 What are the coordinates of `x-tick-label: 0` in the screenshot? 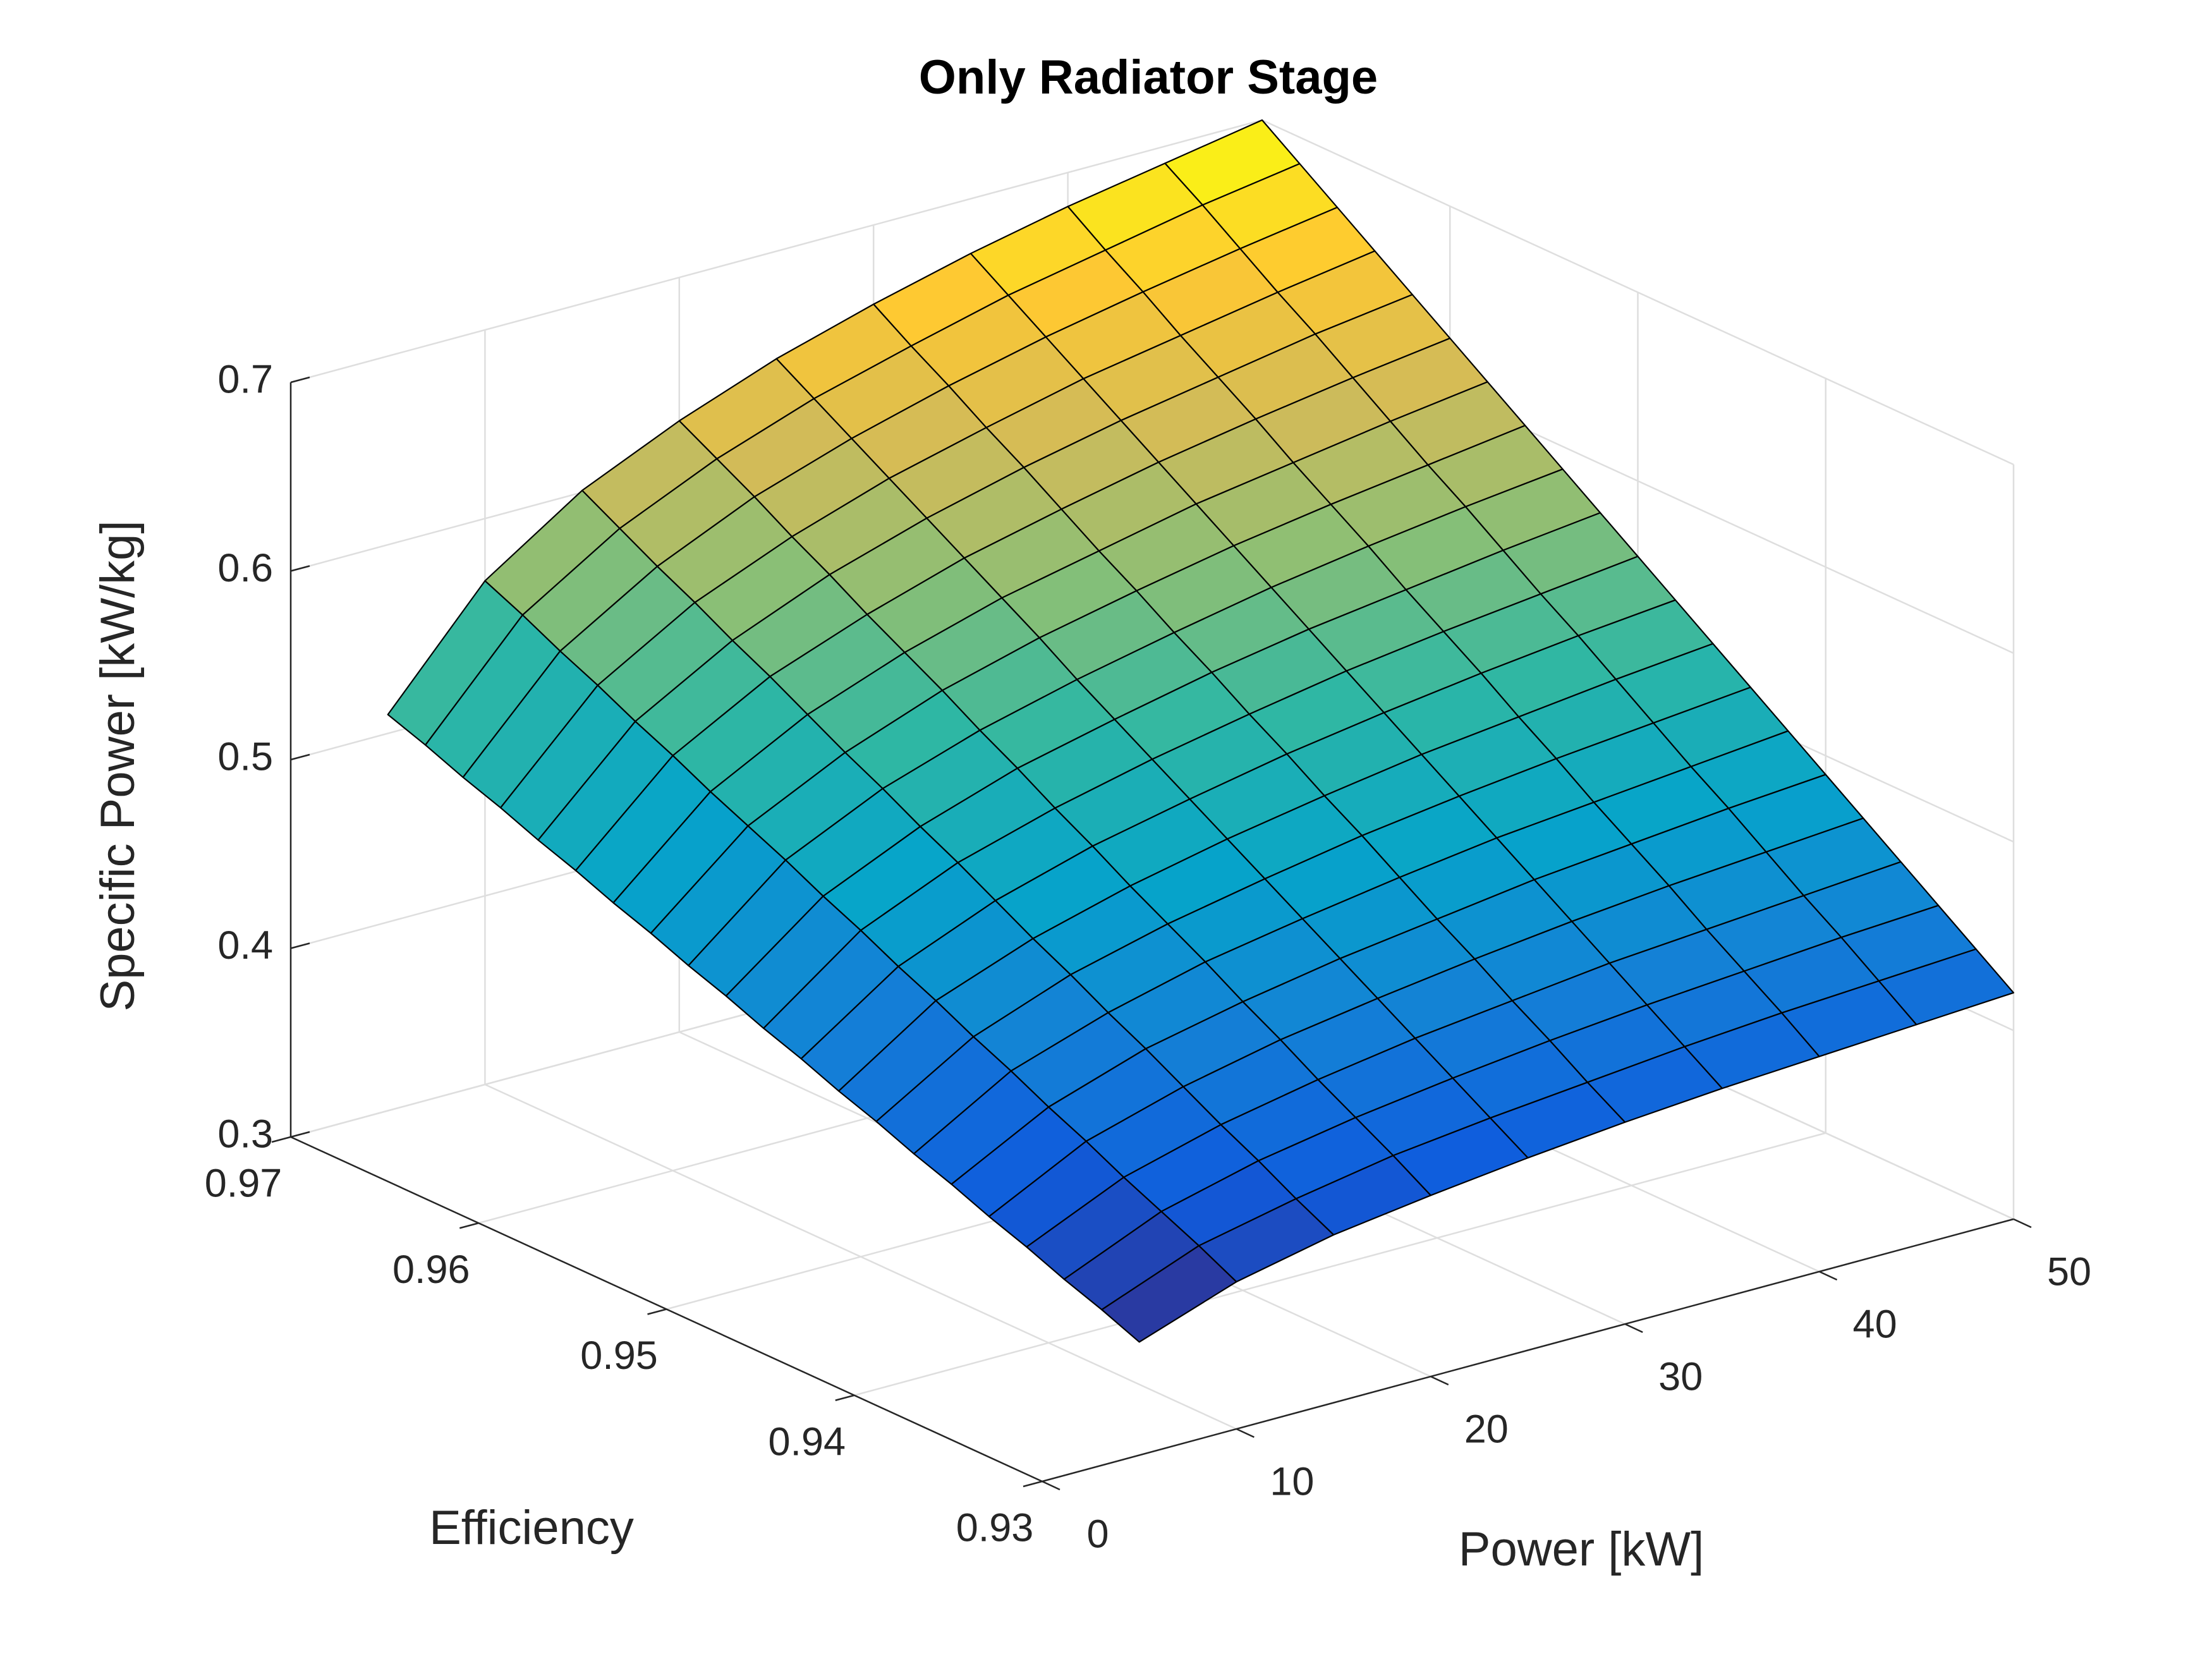 It's located at (1097, 1534).